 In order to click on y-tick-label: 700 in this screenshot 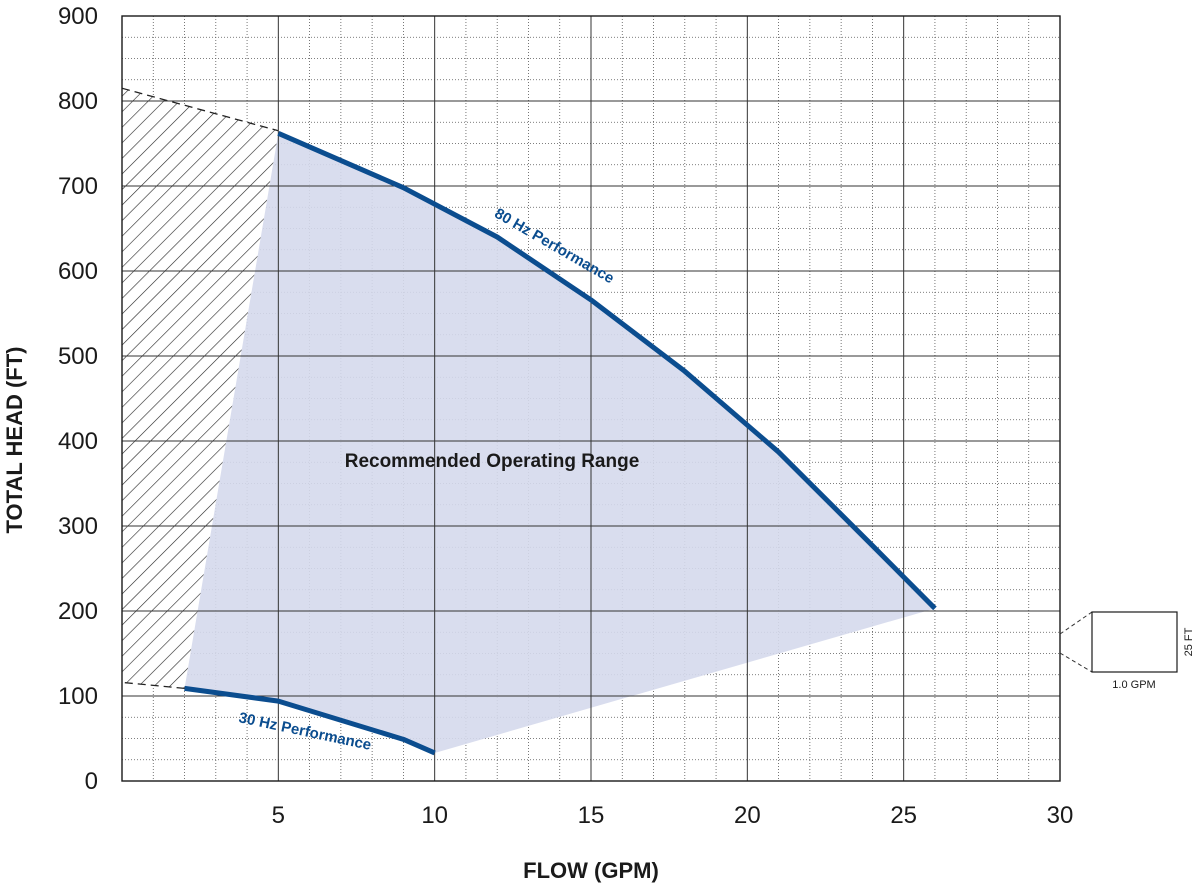, I will do `click(78, 186)`.